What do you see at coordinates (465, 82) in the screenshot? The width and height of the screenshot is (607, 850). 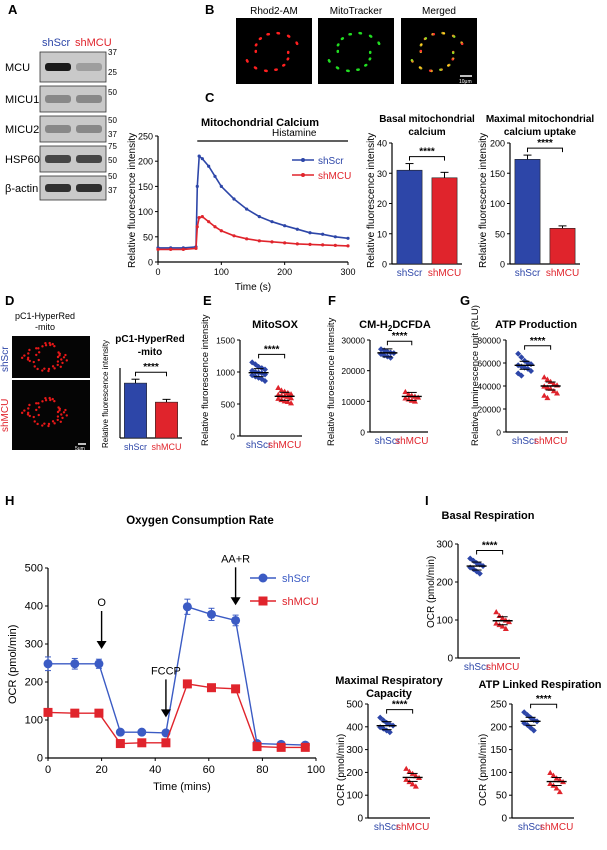 I see `scale-label: 10μm` at bounding box center [465, 82].